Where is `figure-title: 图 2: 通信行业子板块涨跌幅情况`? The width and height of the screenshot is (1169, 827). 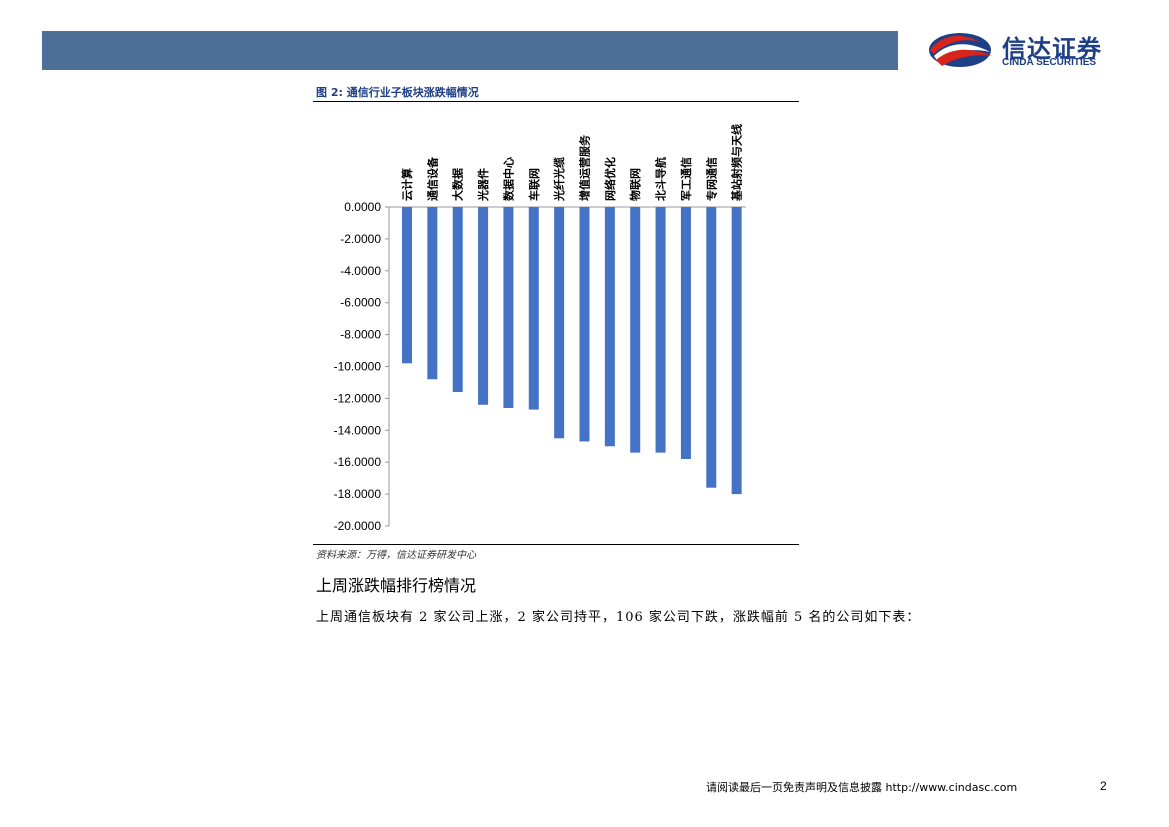
figure-title: 图 2: 通信行业子板块涨跌幅情况 is located at coordinates (397, 92).